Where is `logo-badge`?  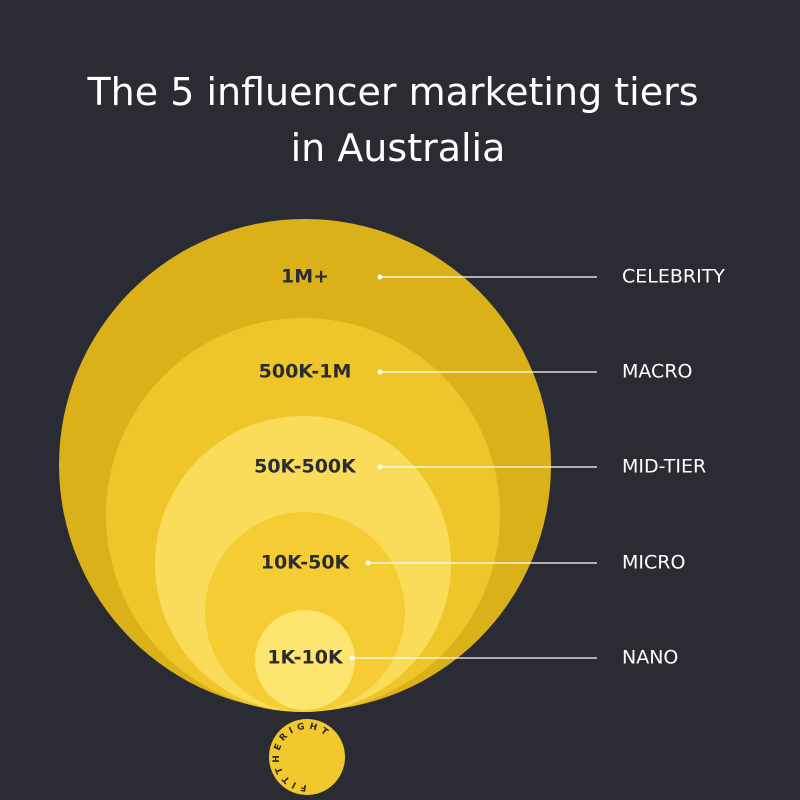
logo-badge is located at coordinates (307, 757).